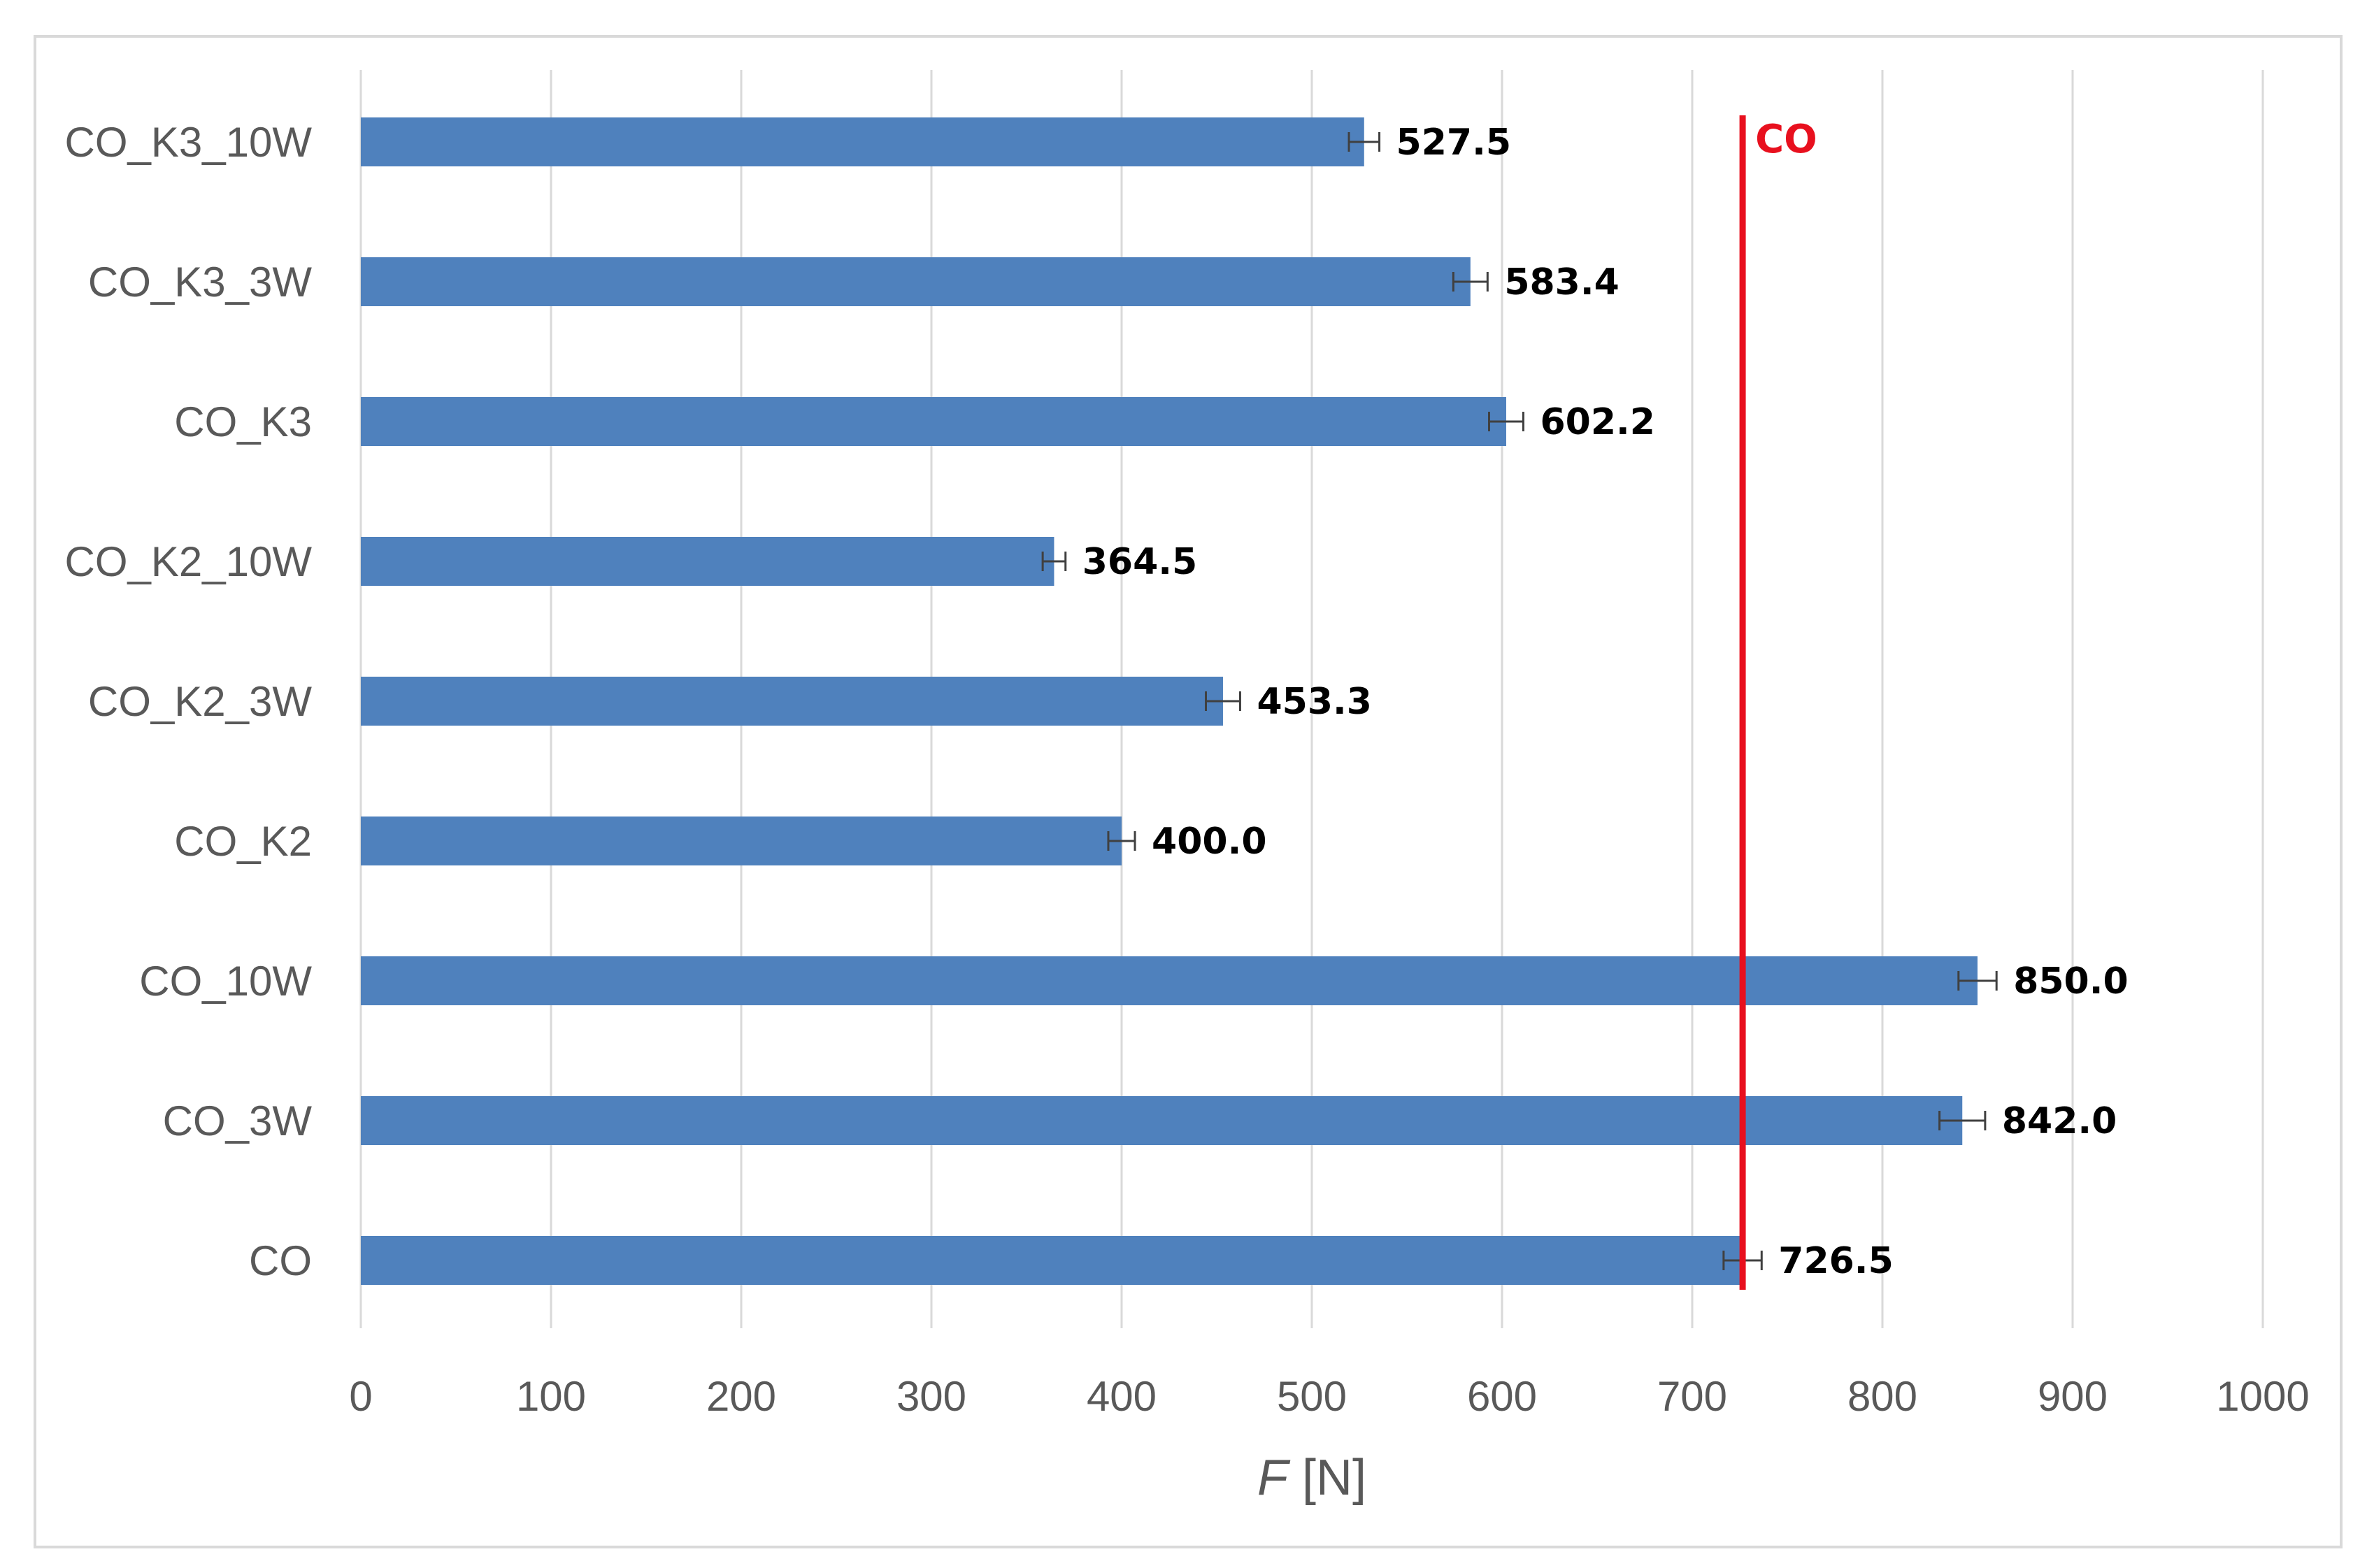  What do you see at coordinates (1314, 702) in the screenshot?
I see `data-label: 453.3` at bounding box center [1314, 702].